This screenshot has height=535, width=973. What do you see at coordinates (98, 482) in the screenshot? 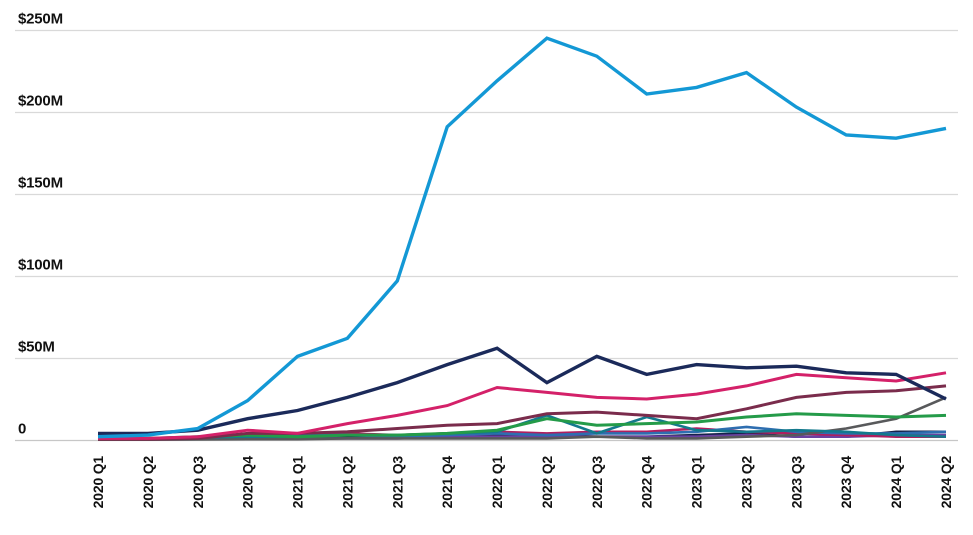
I see `x-axis-label: 2020 Q1` at bounding box center [98, 482].